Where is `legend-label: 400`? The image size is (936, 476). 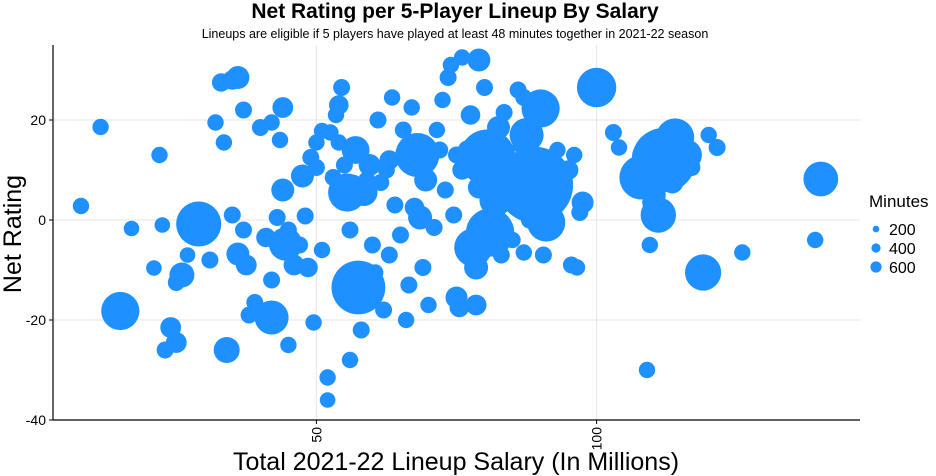
legend-label: 400 is located at coordinates (902, 249).